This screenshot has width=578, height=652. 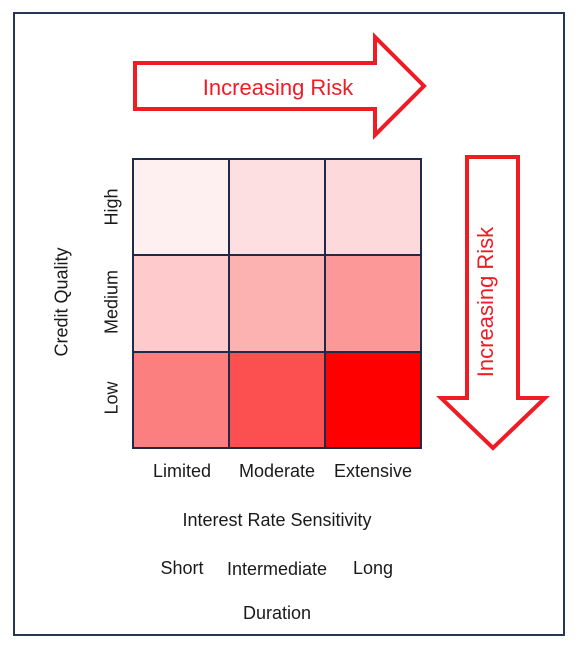 I want to click on duration-label-long: Long, so click(x=373, y=568).